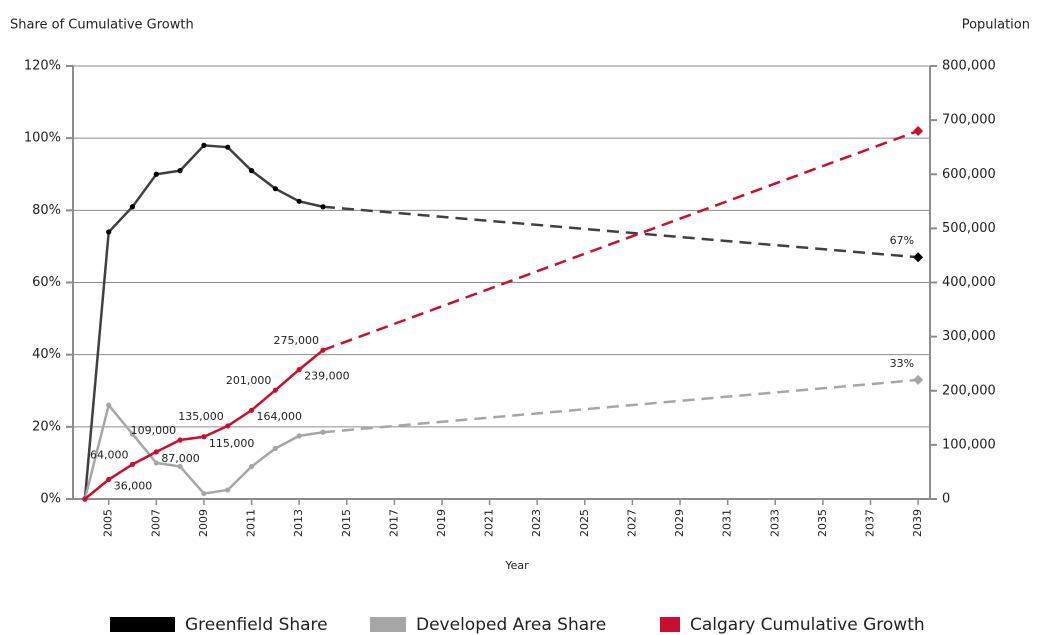 This screenshot has height=635, width=1049. Describe the element at coordinates (869, 523) in the screenshot. I see `x-tick-label: 2037` at that location.